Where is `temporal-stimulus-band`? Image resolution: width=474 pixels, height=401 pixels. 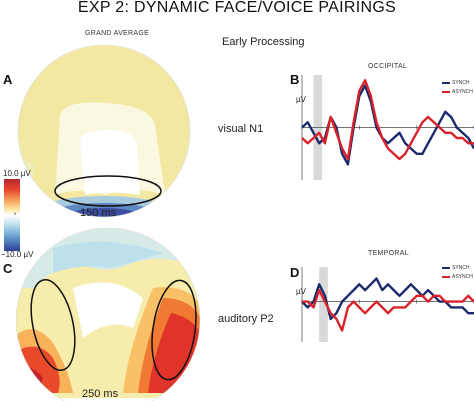 temporal-stimulus-band is located at coordinates (323, 304).